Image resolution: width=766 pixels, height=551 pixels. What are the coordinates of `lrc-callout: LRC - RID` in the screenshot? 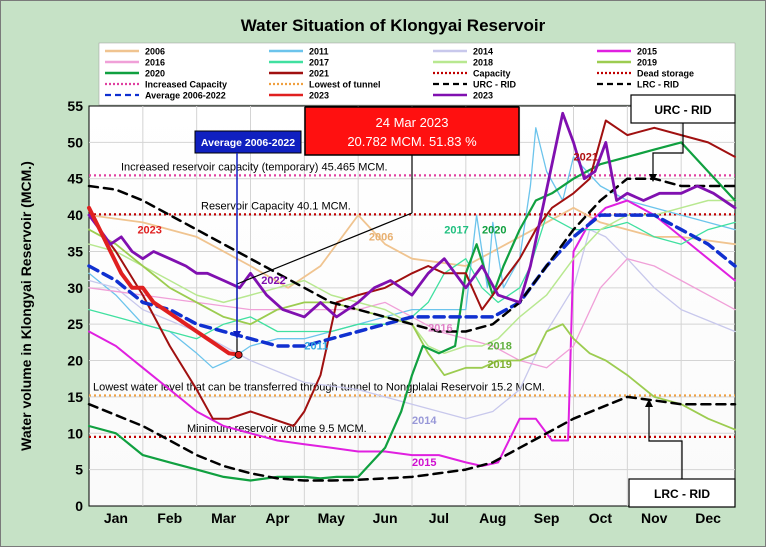 It's located at (682, 453).